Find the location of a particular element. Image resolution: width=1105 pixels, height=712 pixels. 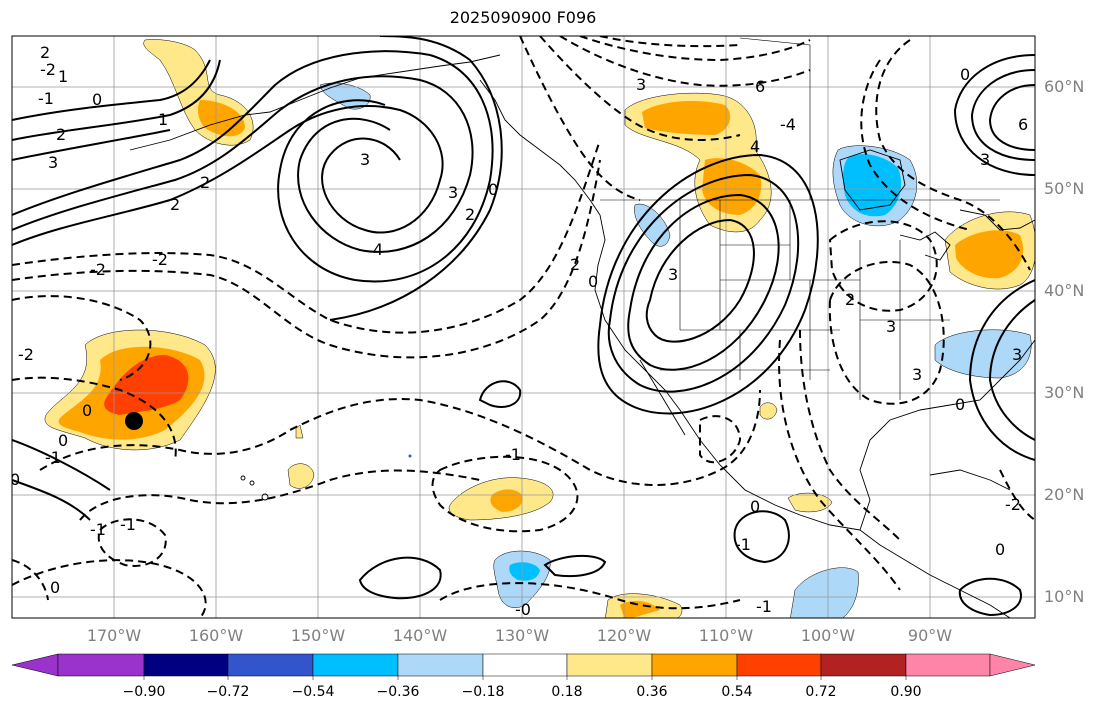

lon-label-130w: 130°W is located at coordinates (522, 635).